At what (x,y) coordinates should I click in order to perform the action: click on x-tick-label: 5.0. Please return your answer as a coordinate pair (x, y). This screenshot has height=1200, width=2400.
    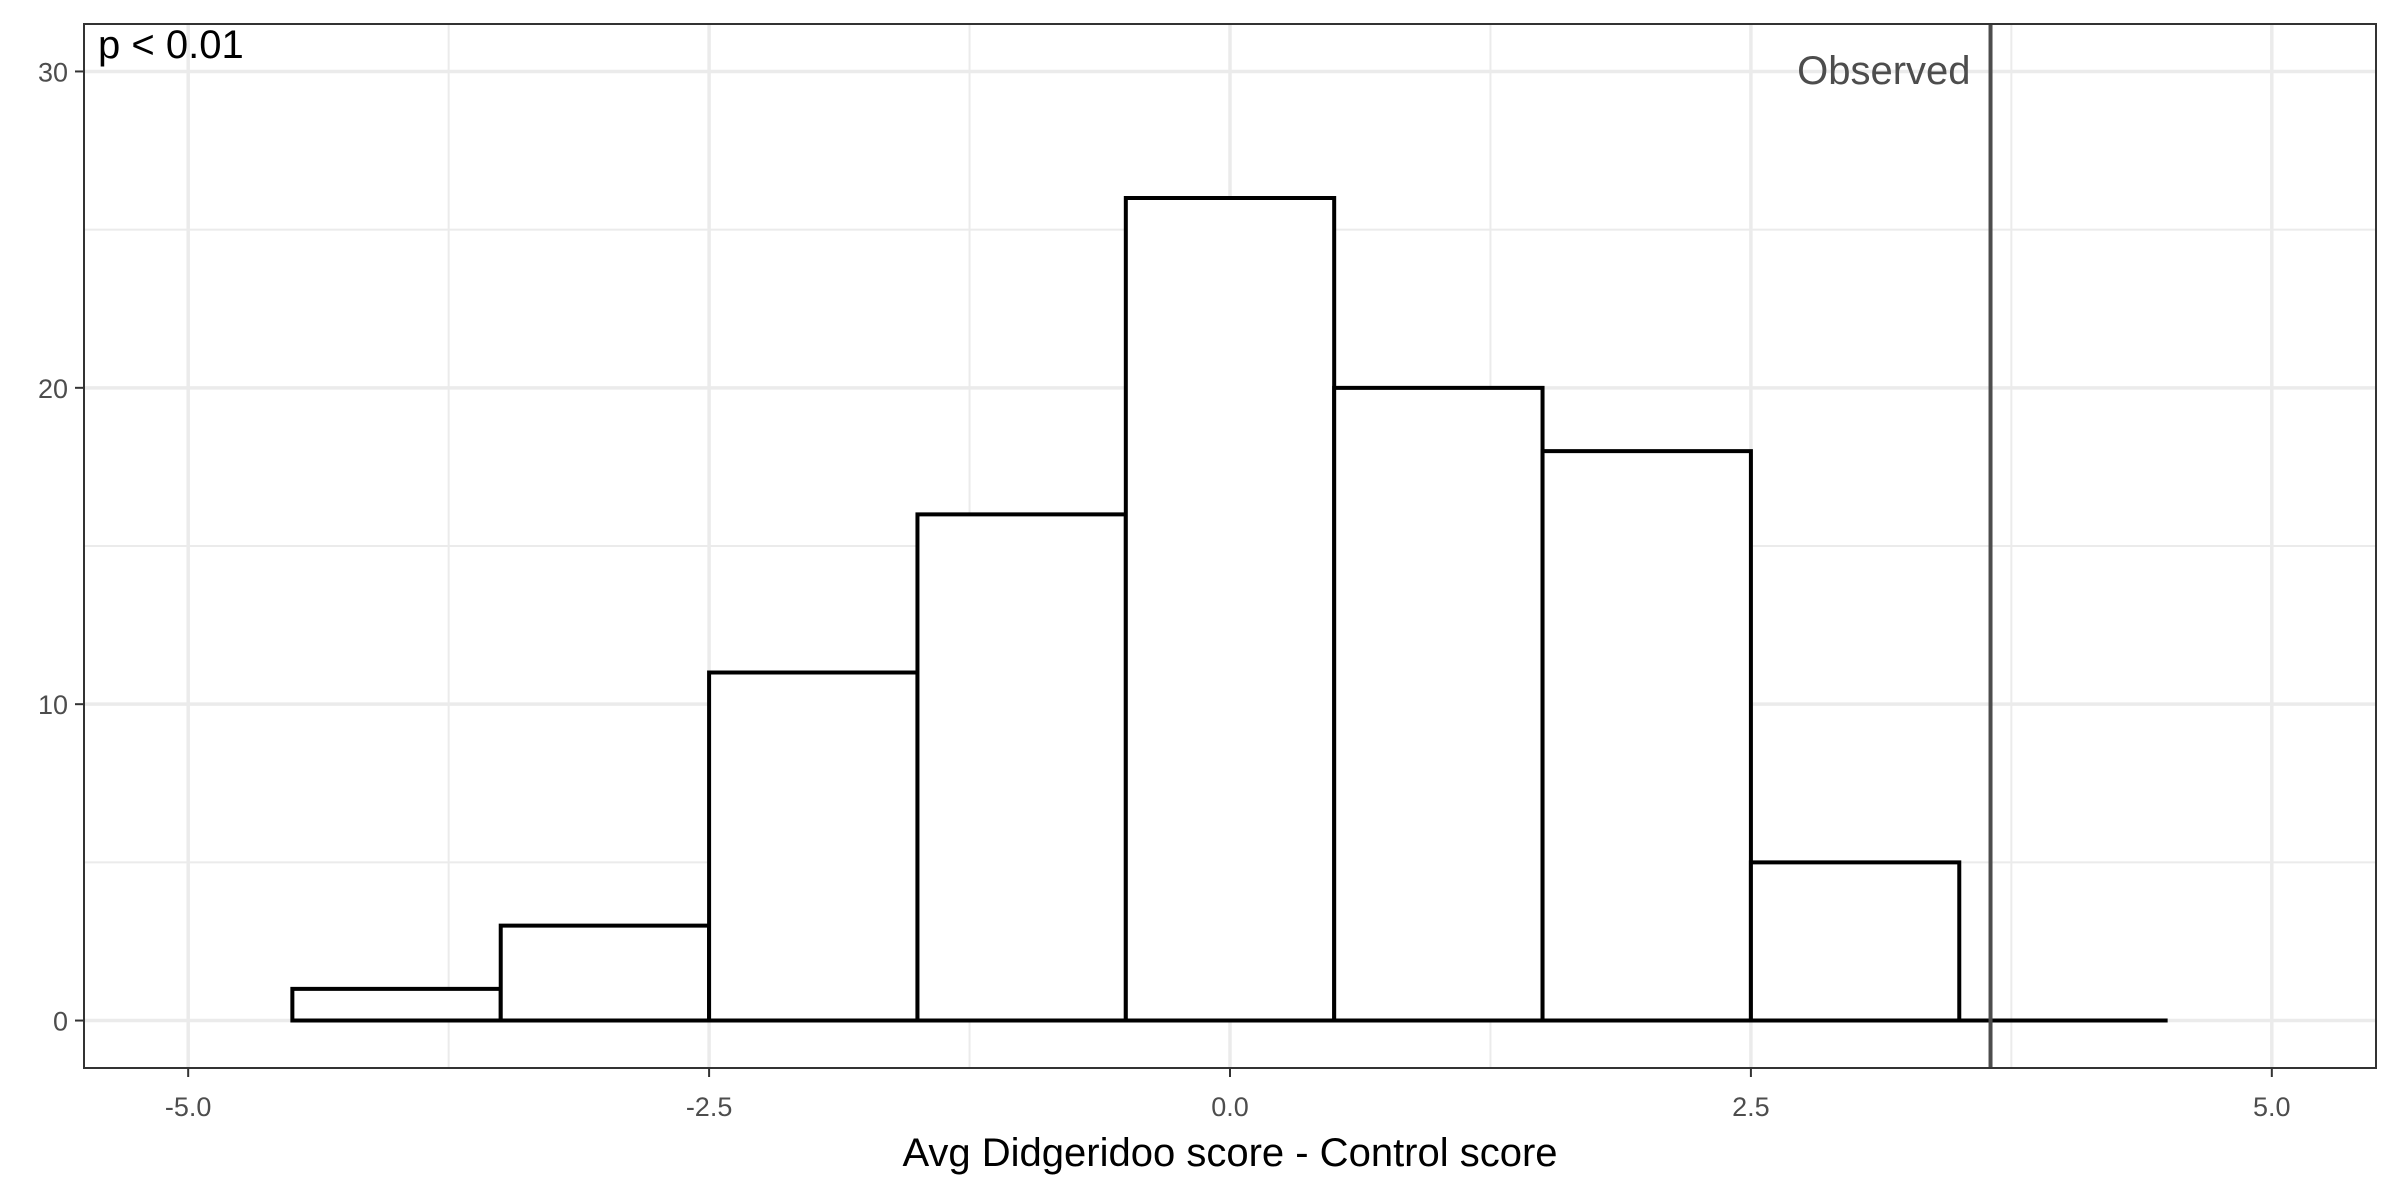
    Looking at the image, I should click on (2272, 1107).